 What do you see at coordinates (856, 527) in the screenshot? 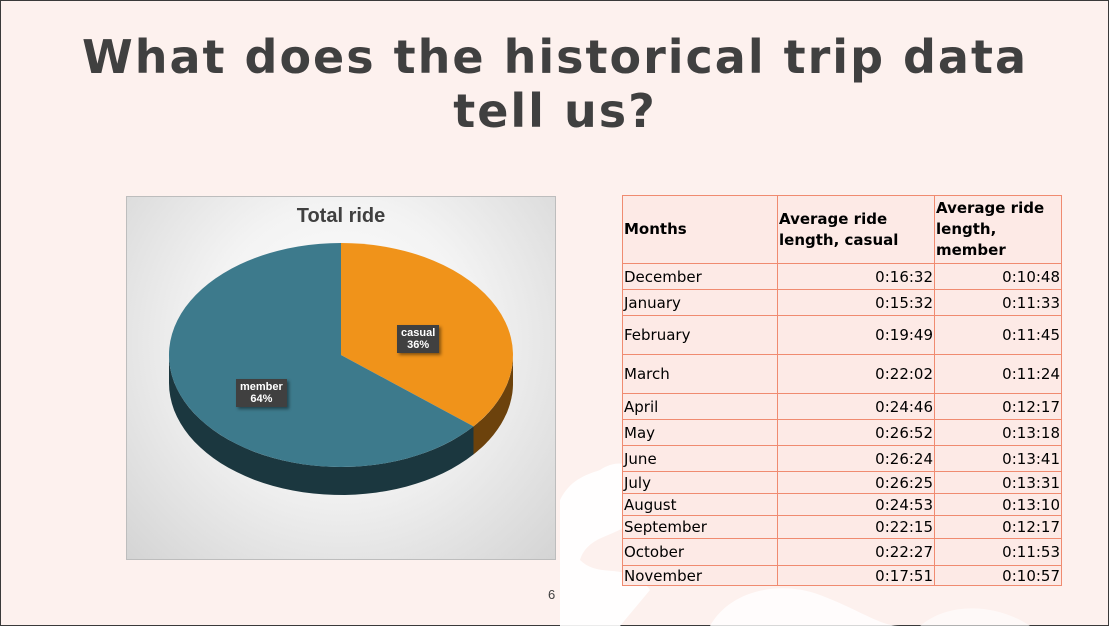
I see `avg-casual-cell: 0:22:15` at bounding box center [856, 527].